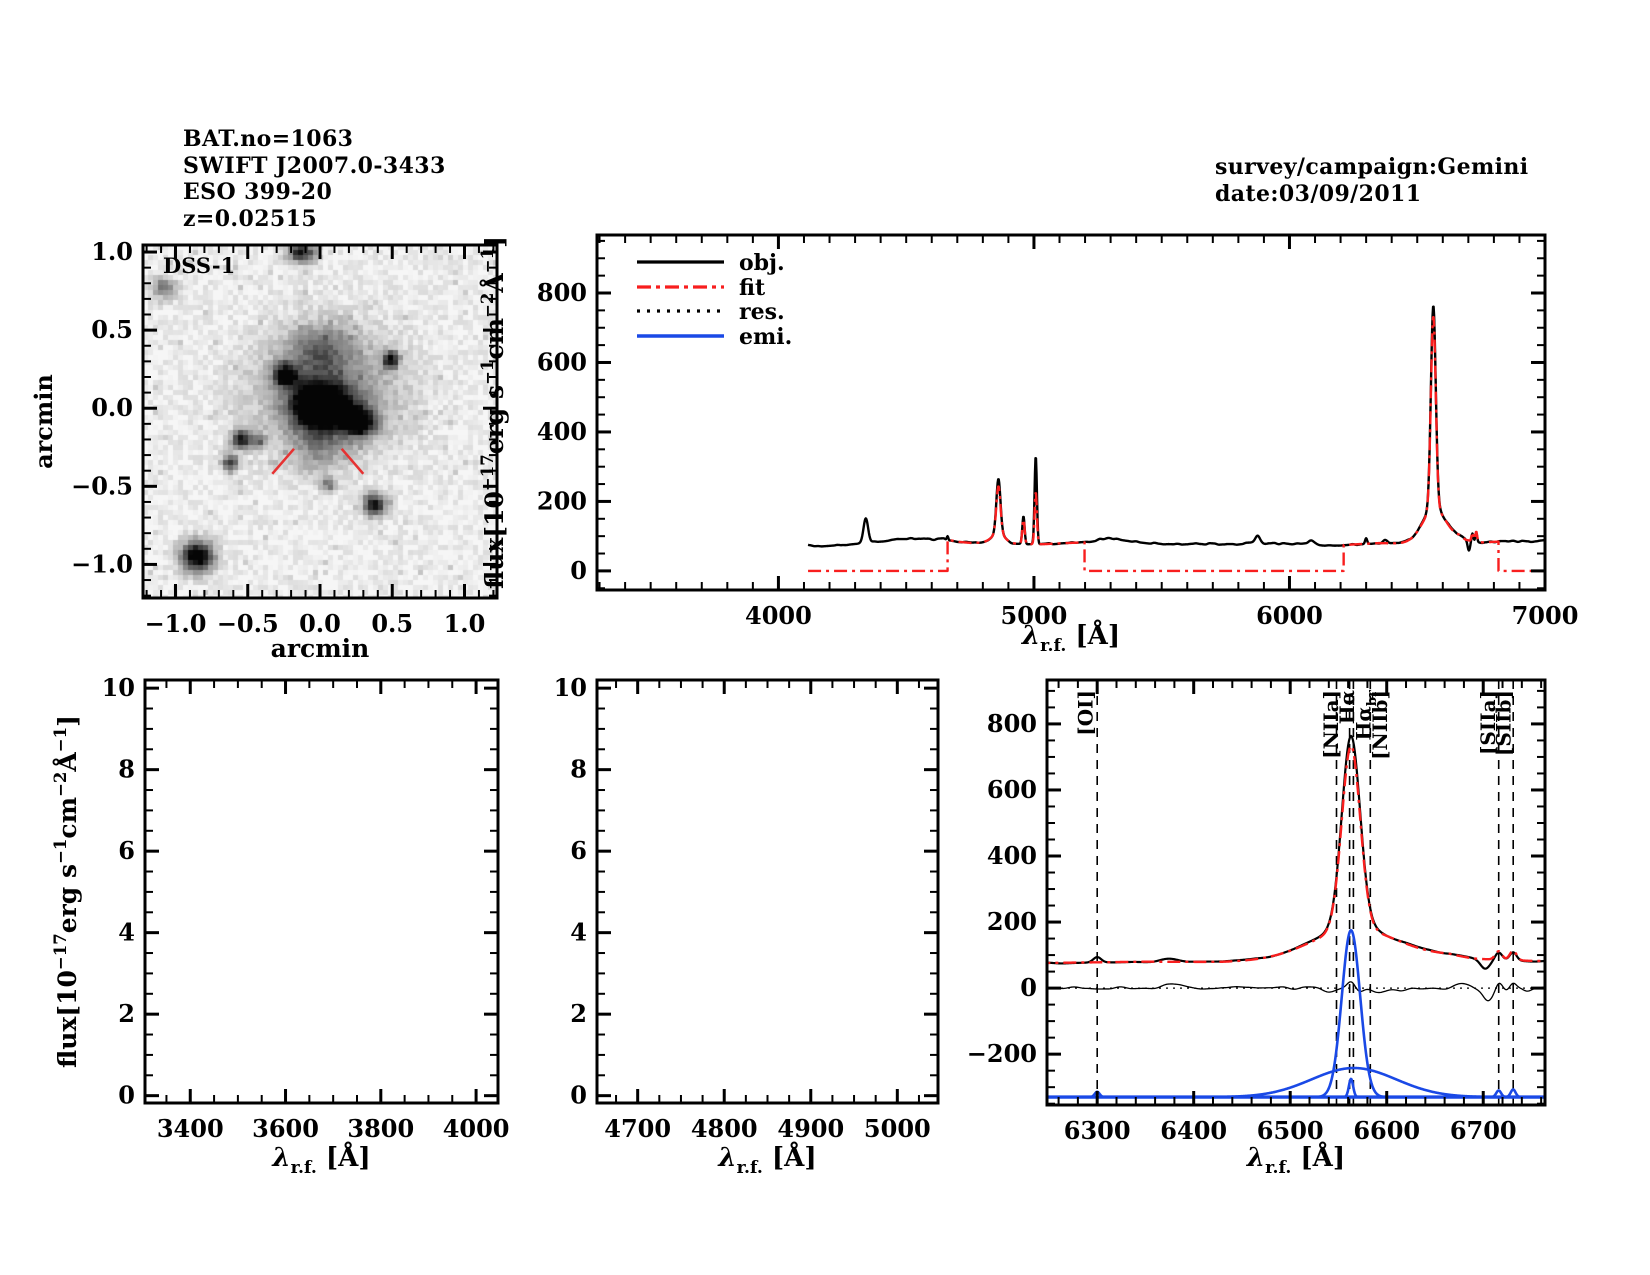  Describe the element at coordinates (1347, 707) in the screenshot. I see `spectral-line-label: Hα` at that location.